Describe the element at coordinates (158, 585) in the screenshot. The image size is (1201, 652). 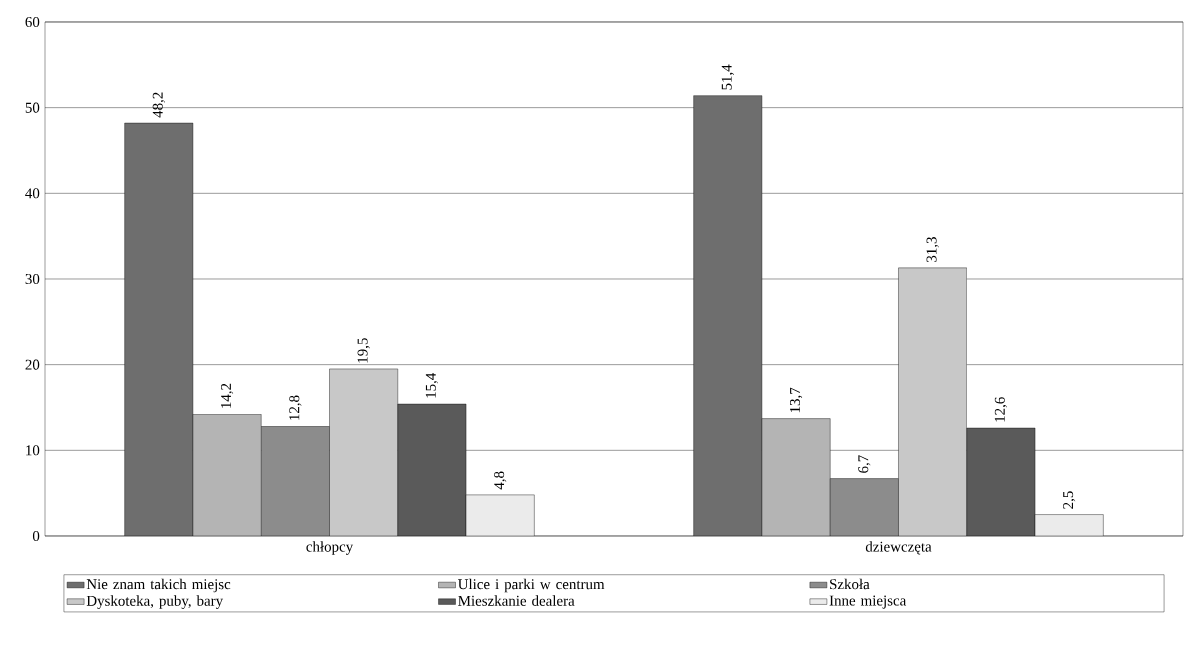
I see `legend-label: Nie znam takich miejsc` at that location.